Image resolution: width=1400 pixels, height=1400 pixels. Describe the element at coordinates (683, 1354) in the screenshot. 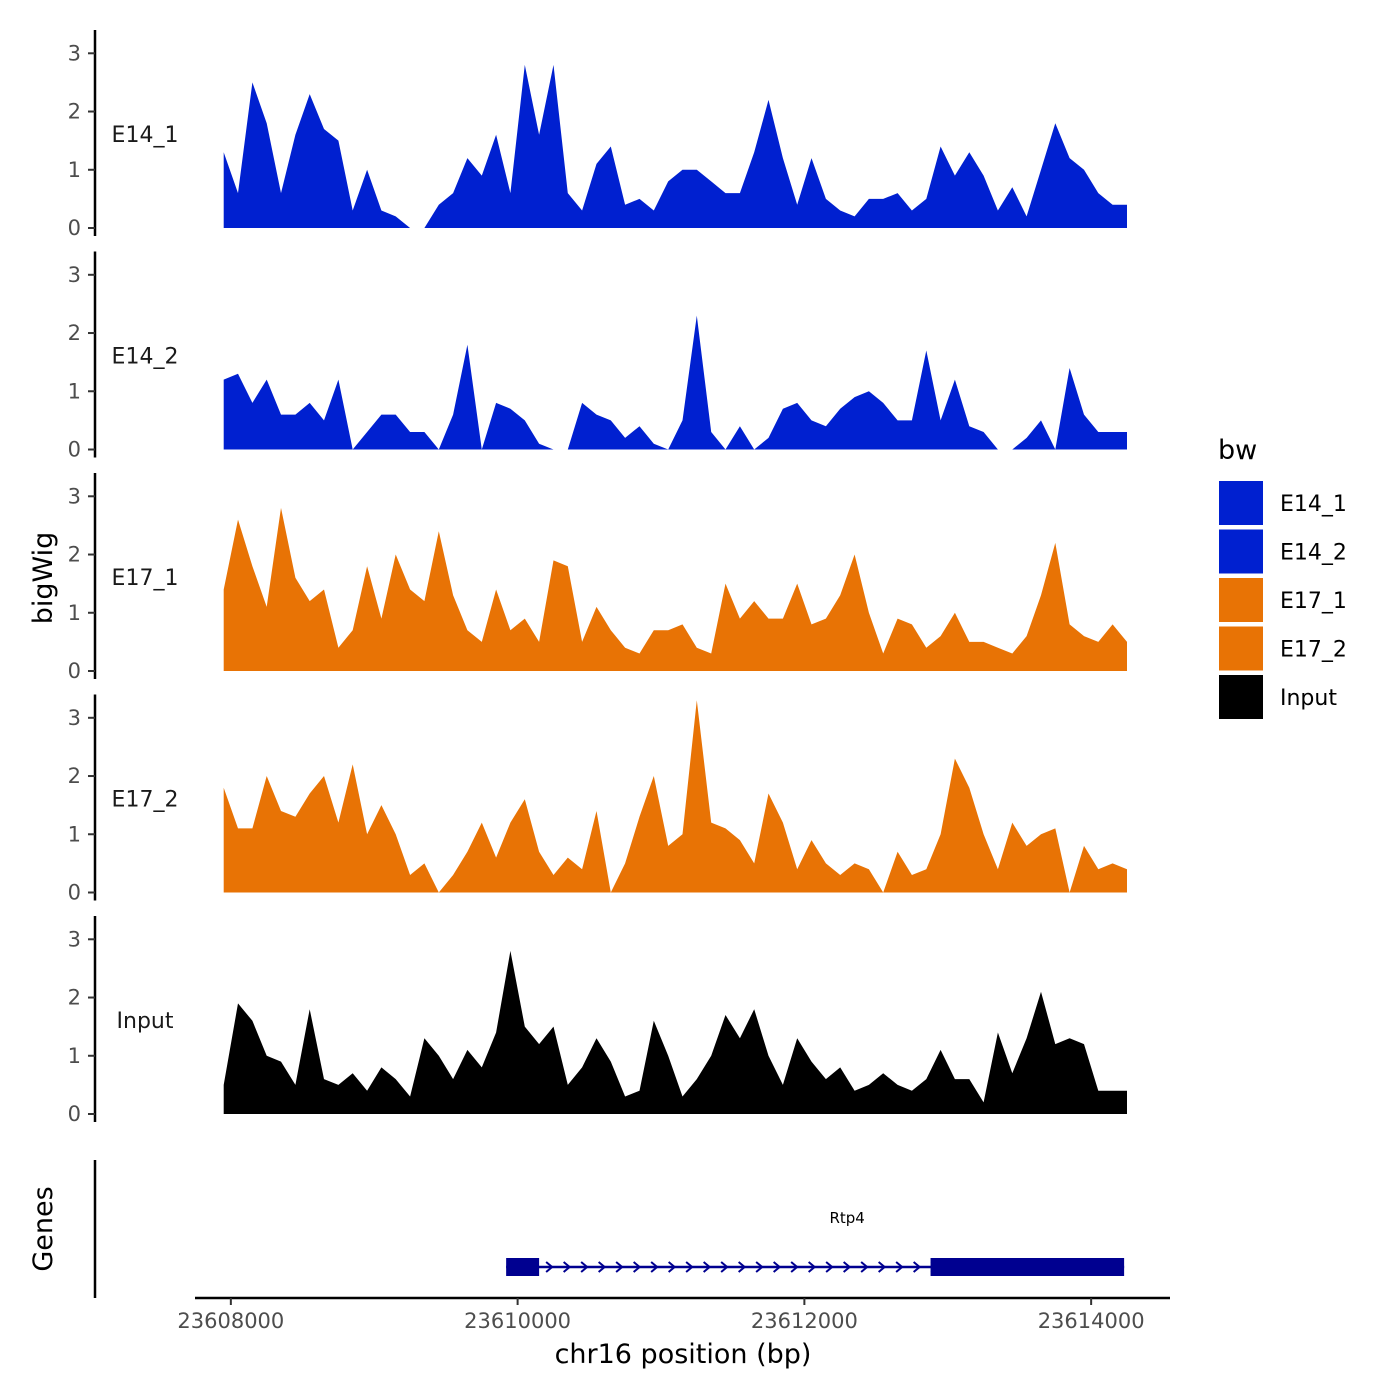

I see `x-axis-title: chr16 position (bp)` at that location.